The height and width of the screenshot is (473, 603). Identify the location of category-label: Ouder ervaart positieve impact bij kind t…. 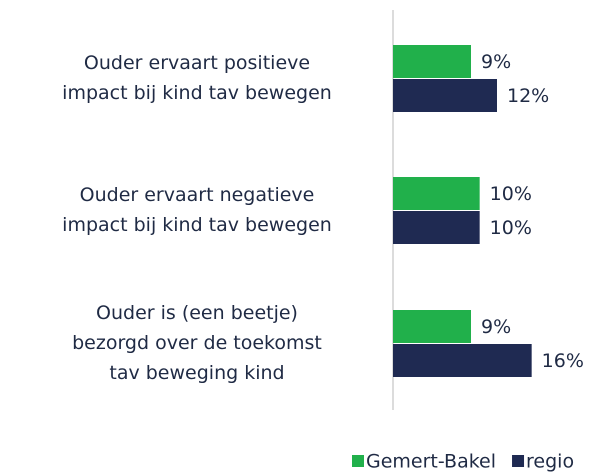
(197, 78).